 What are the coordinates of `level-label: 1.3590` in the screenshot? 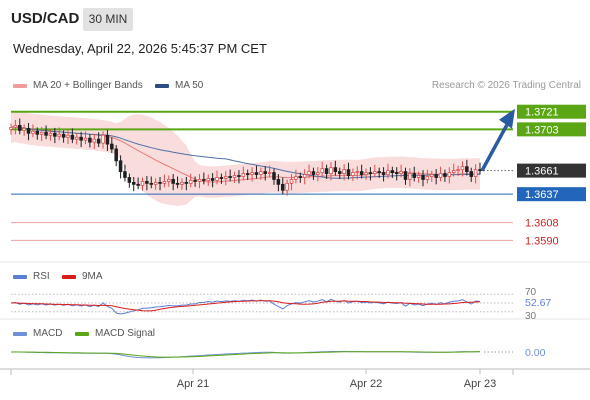 It's located at (542, 241).